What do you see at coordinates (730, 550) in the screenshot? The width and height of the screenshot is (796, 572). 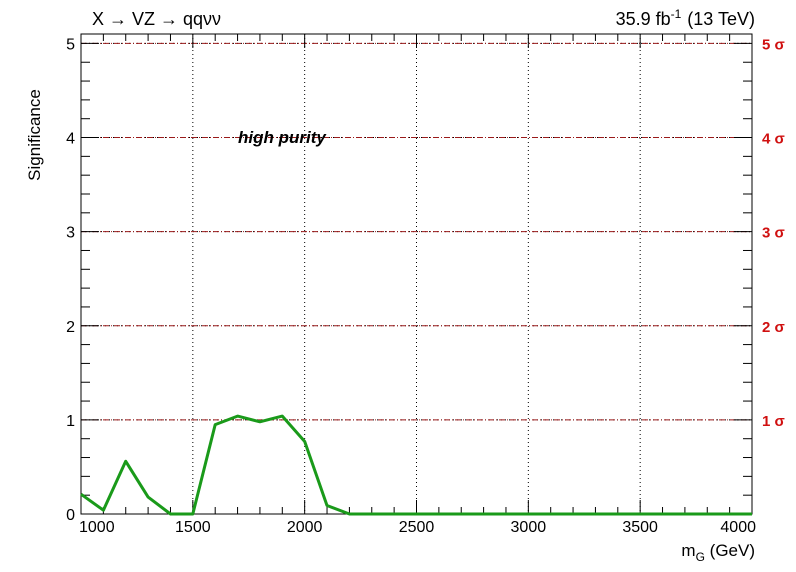 I see `x-axis-title-unit: (GeV)` at bounding box center [730, 550].